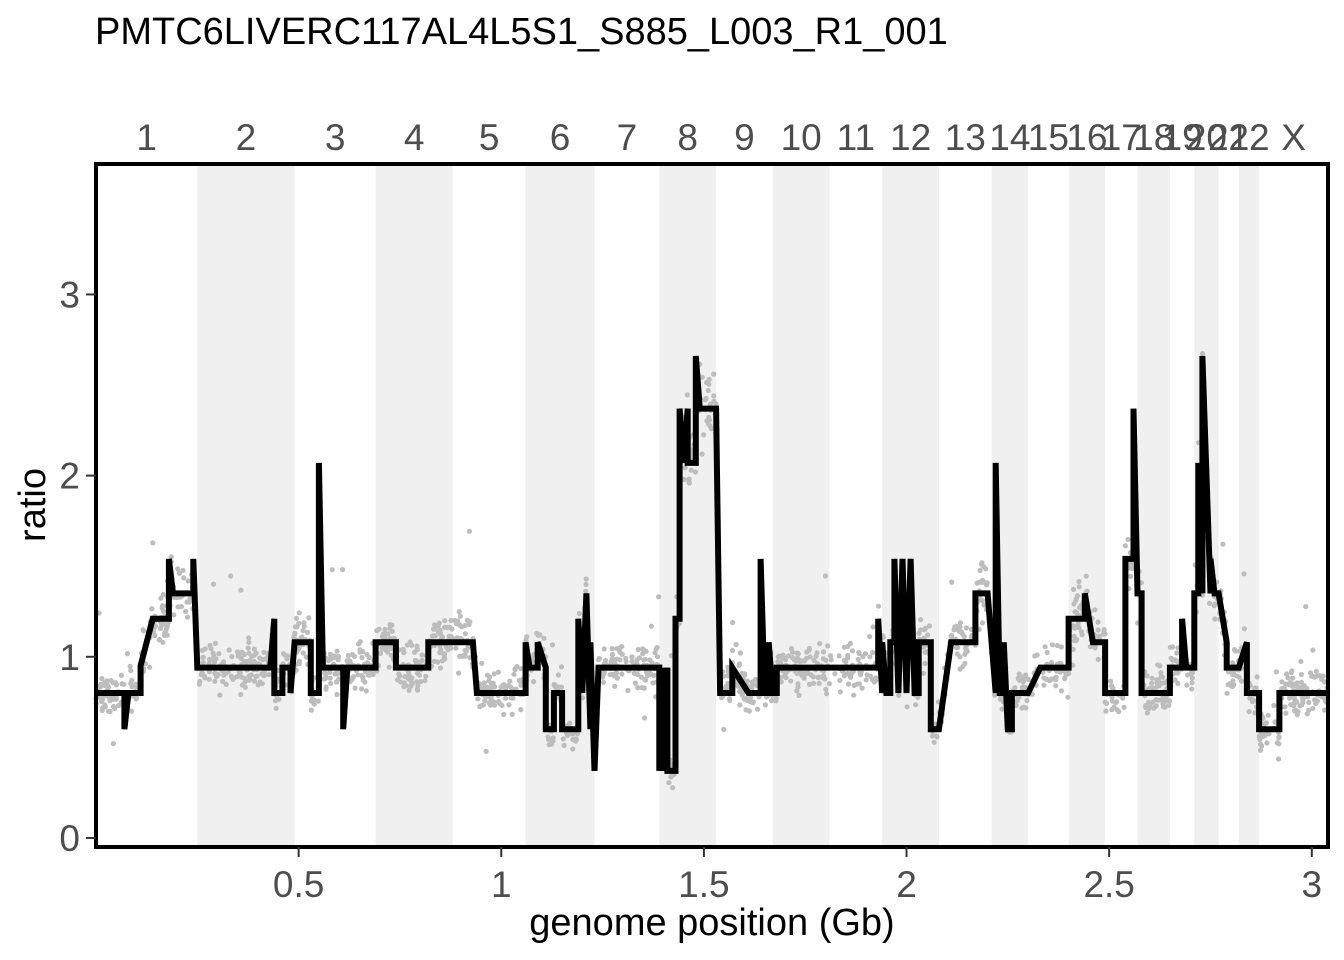 The image size is (1344, 960). What do you see at coordinates (1248, 137) in the screenshot?
I see `chromosome-label: 22` at bounding box center [1248, 137].